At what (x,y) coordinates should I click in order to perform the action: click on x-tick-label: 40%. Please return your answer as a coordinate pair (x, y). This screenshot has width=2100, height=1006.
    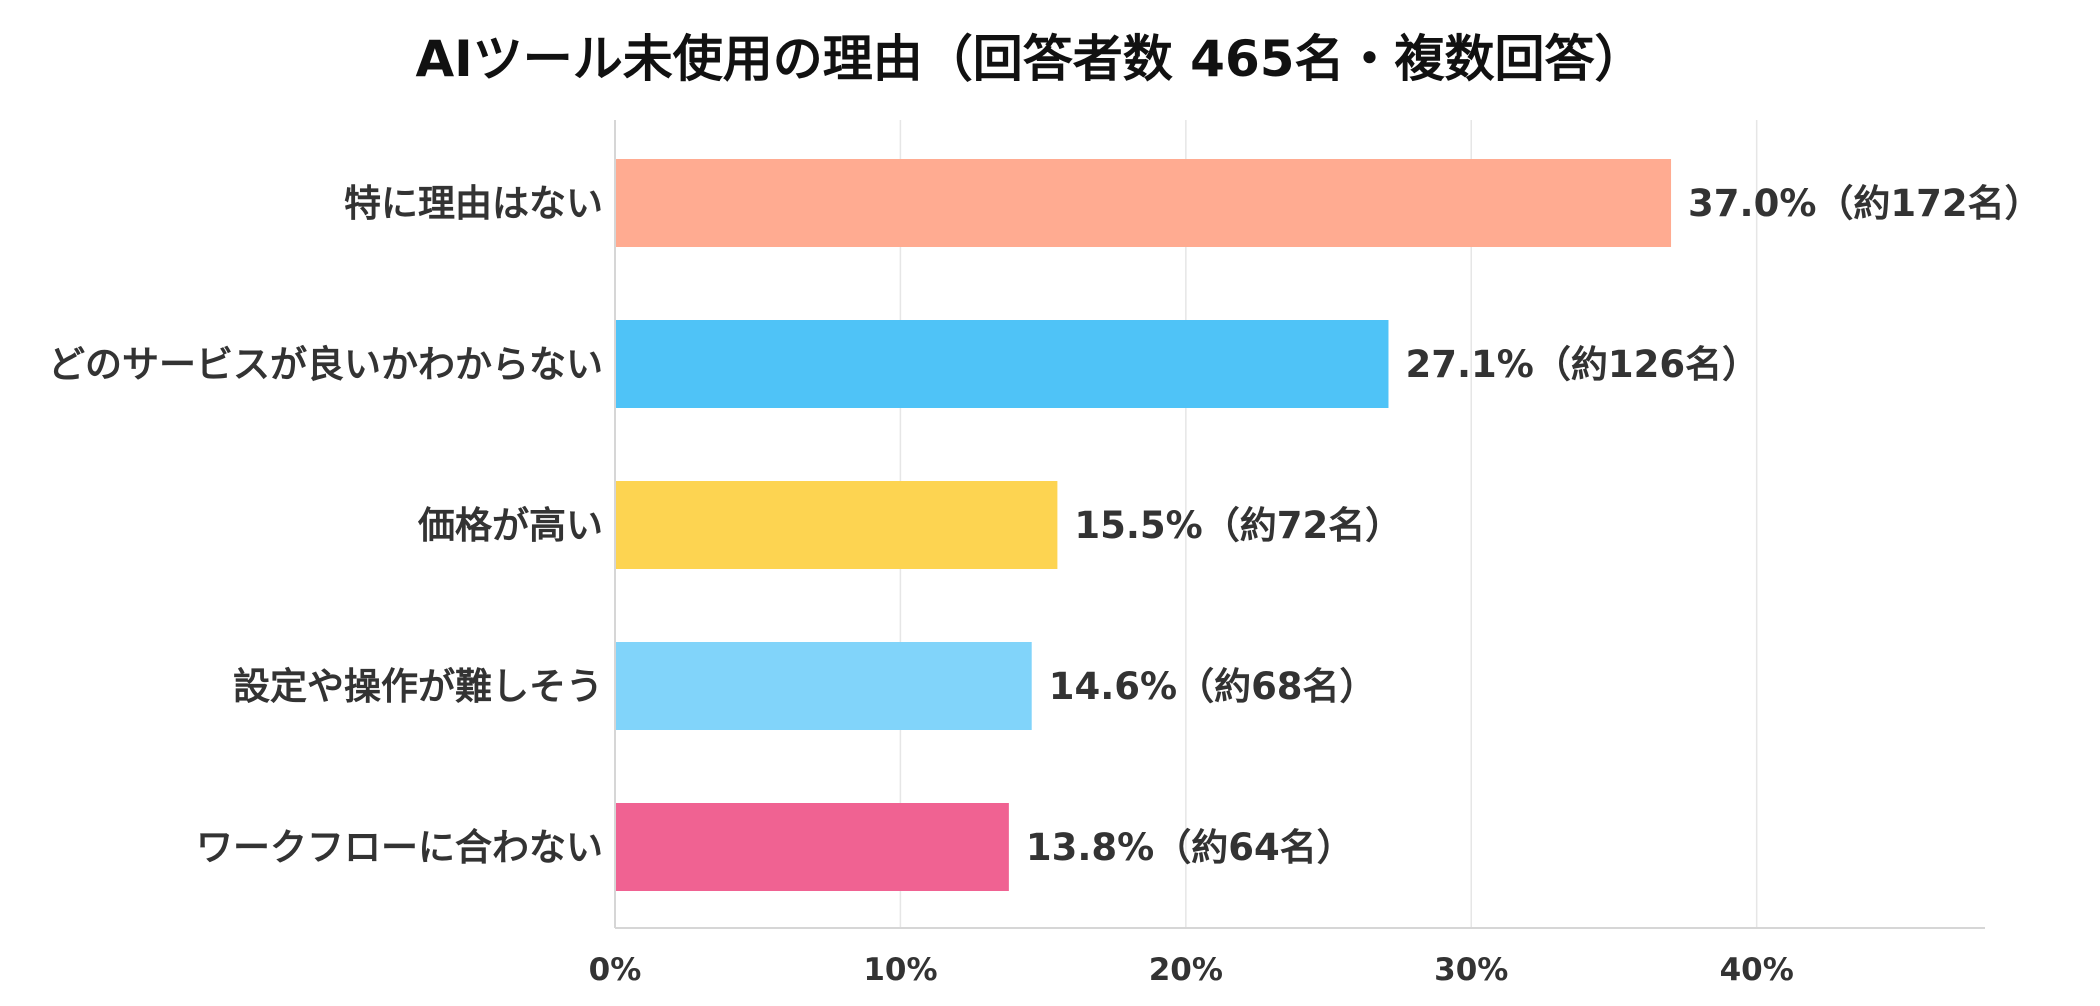
    Looking at the image, I should click on (1757, 970).